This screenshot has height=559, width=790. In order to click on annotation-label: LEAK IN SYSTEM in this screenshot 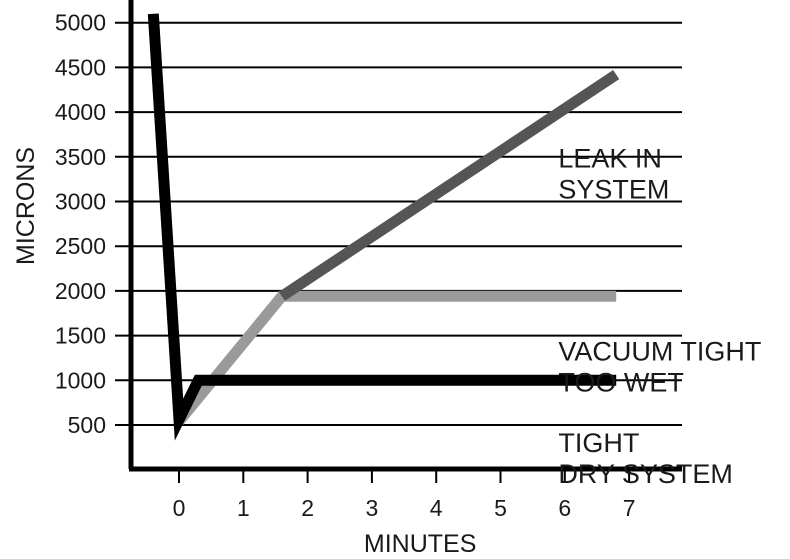, I will do `click(613, 174)`.